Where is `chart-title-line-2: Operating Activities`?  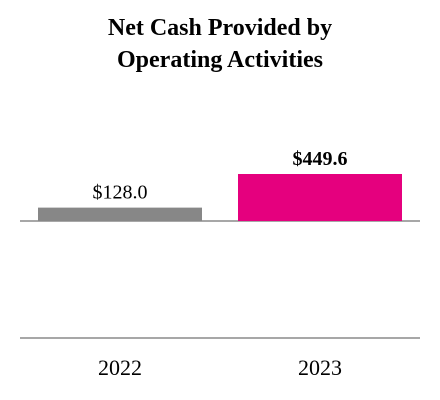
chart-title-line-2: Operating Activities is located at coordinates (220, 60).